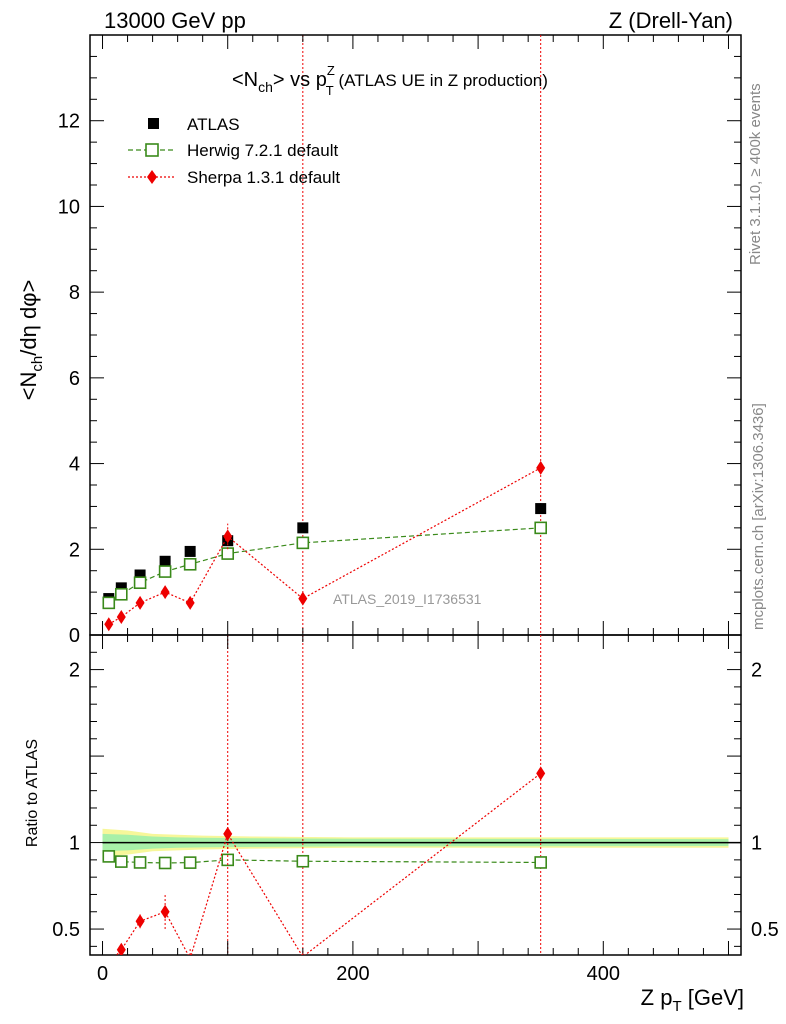  Describe the element at coordinates (74, 465) in the screenshot. I see `y-tick-label: 4` at that location.